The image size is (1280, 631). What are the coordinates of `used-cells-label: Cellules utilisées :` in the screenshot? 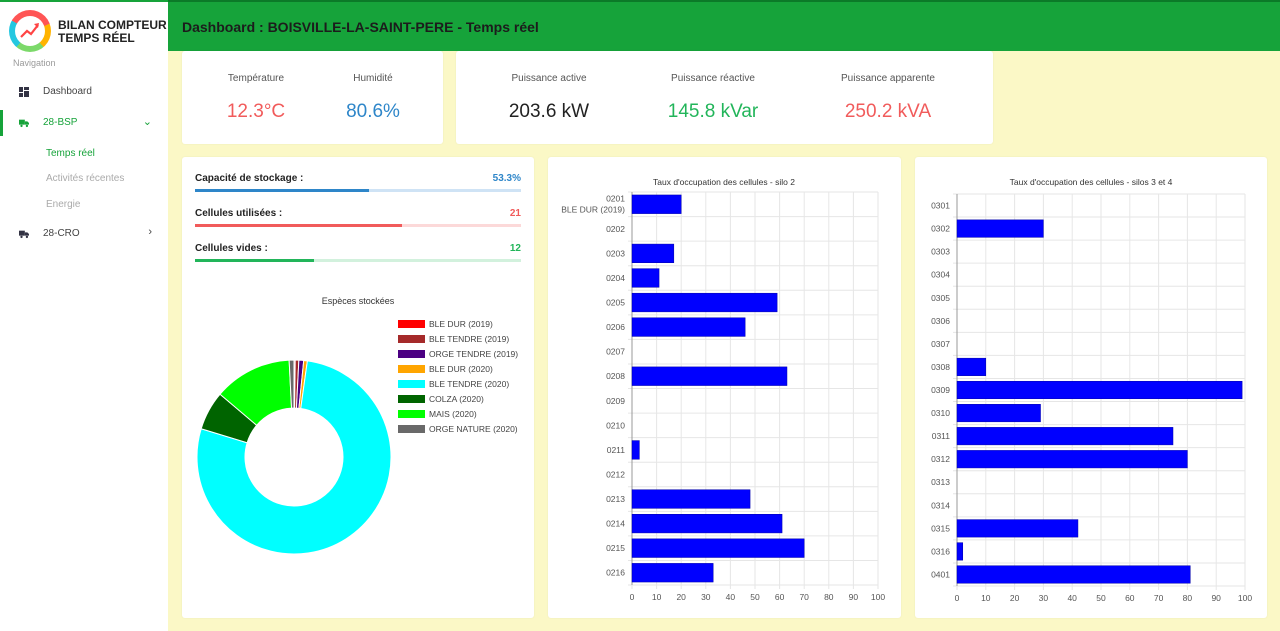 It's located at (239, 213).